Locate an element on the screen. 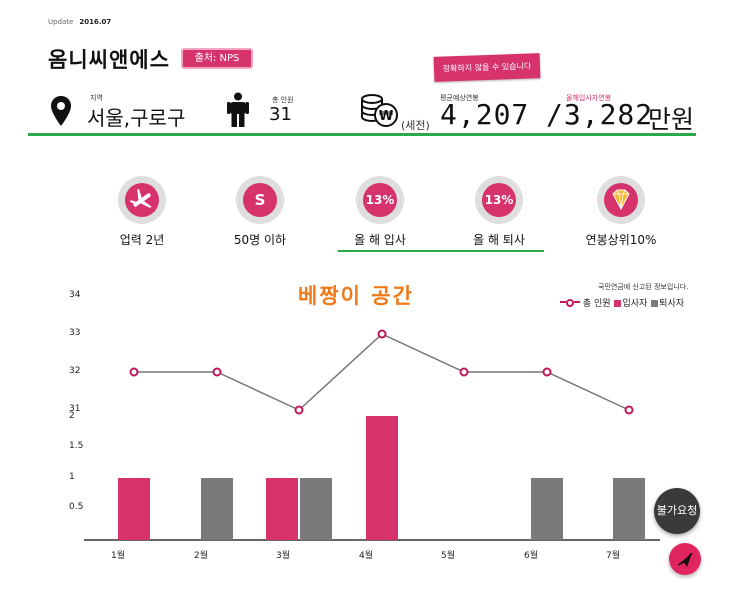  s-icon: S is located at coordinates (260, 200).